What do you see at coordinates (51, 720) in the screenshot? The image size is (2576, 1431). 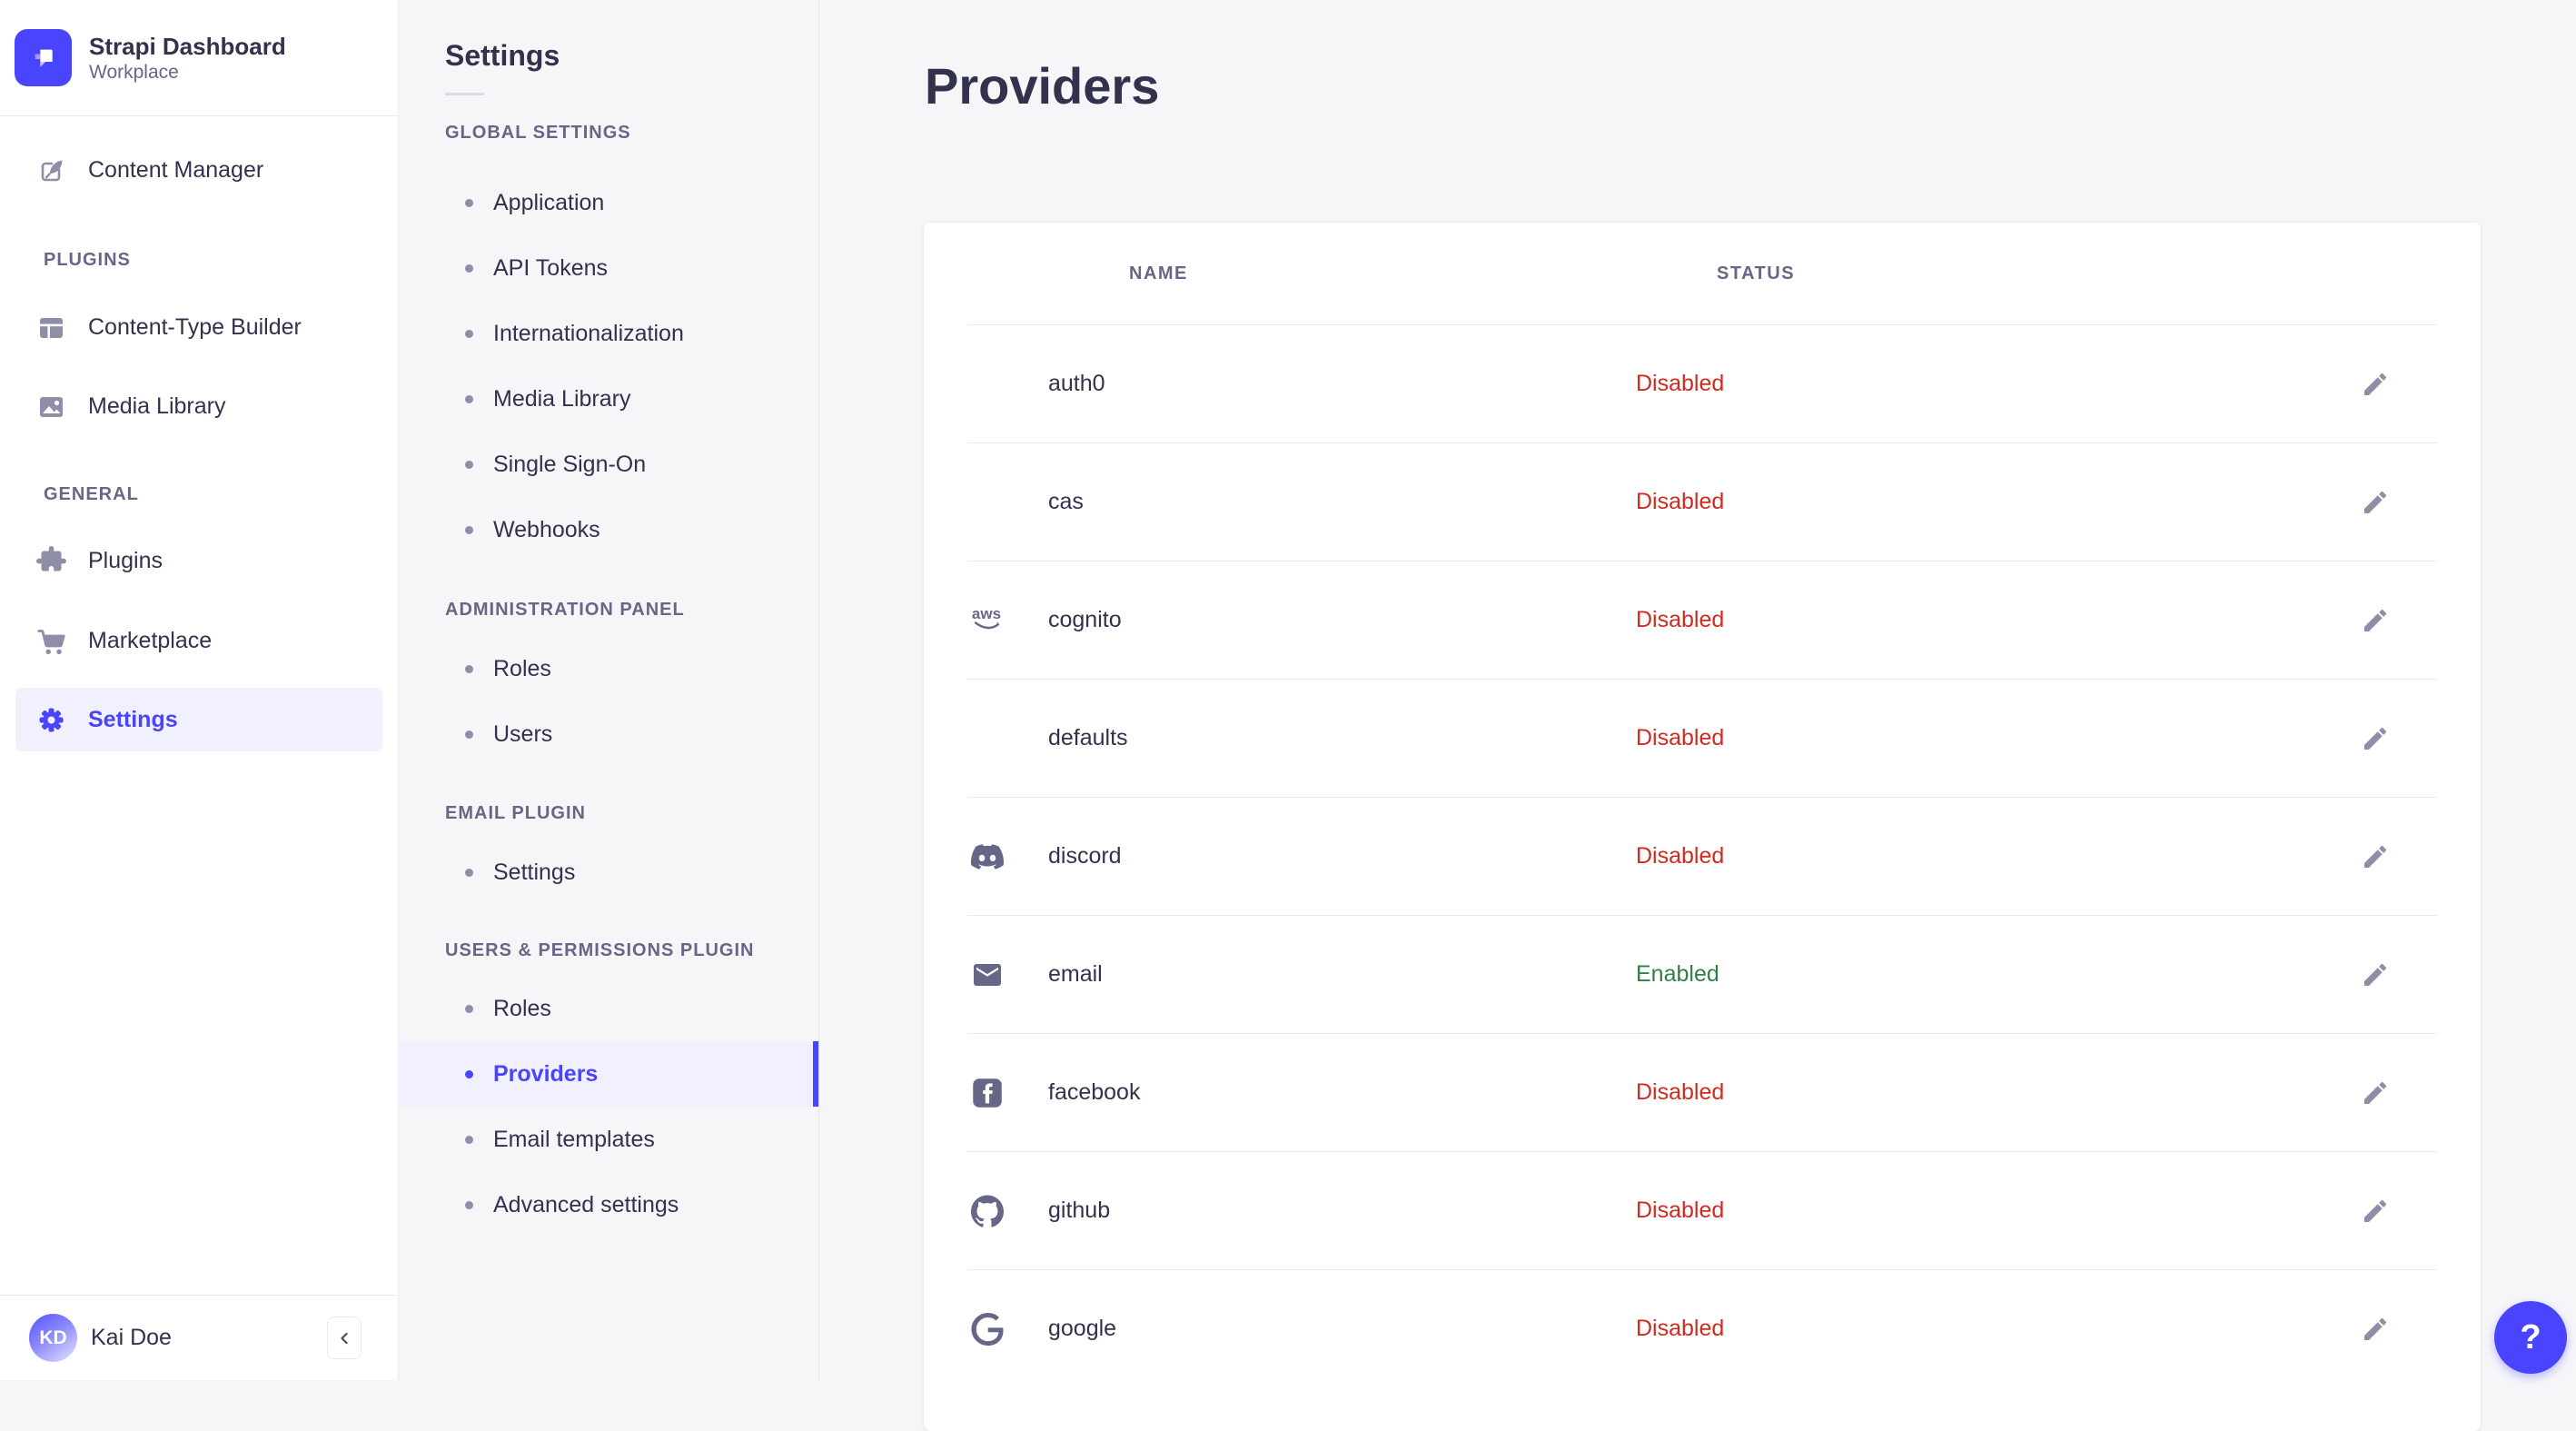 I see `gear-icon` at bounding box center [51, 720].